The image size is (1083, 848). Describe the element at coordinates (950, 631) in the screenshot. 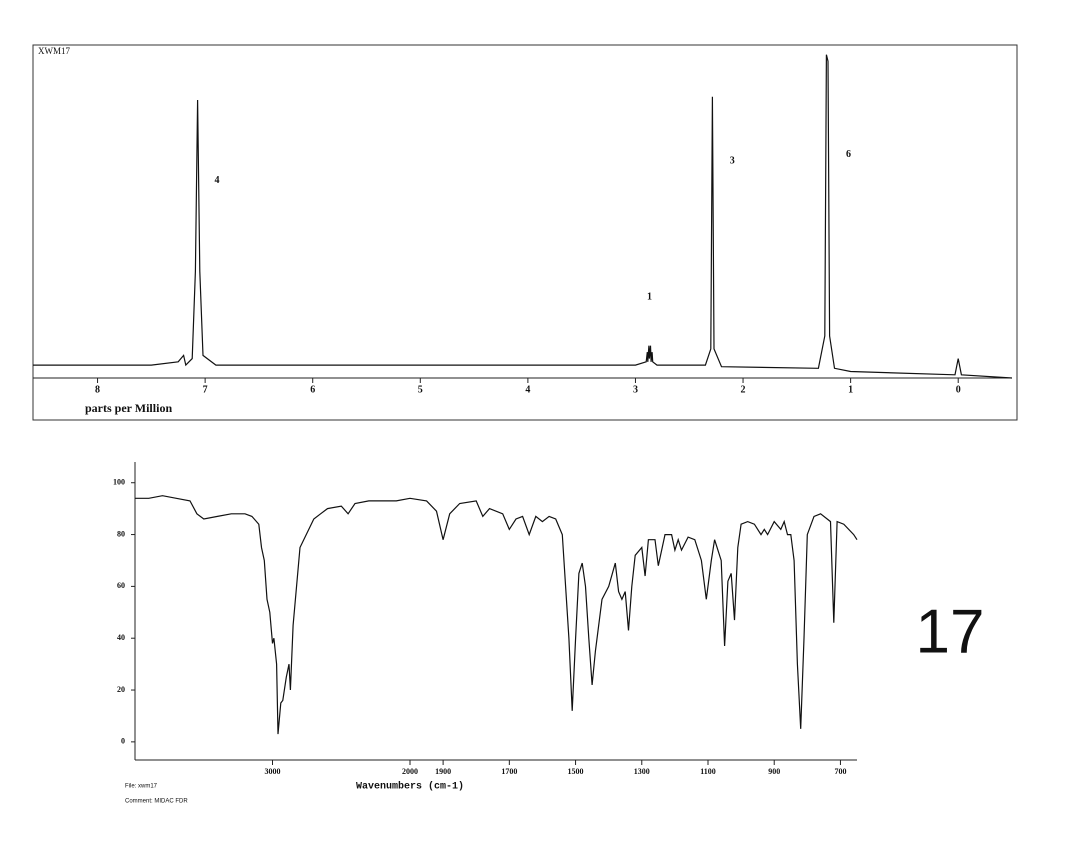

I see `sample-number: 17` at that location.